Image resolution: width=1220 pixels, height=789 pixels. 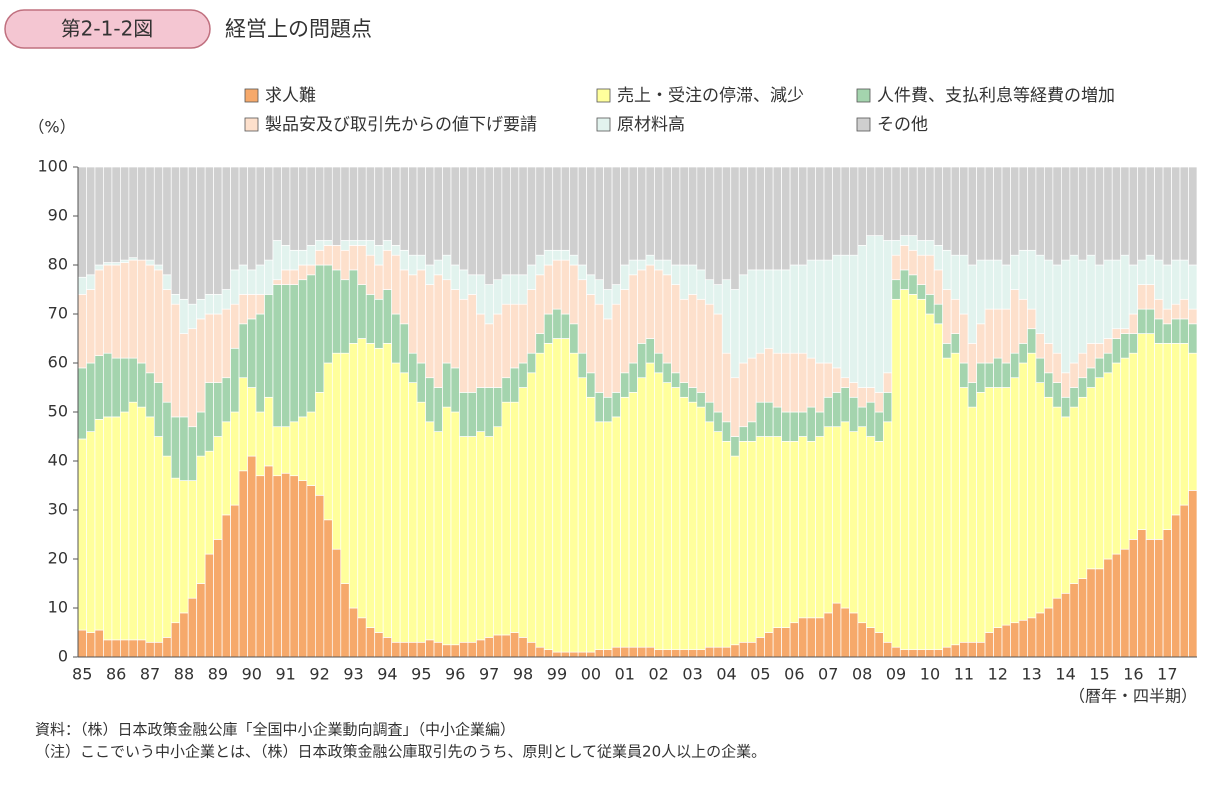 What do you see at coordinates (659, 674) in the screenshot?
I see `x-tick-label: 02` at bounding box center [659, 674].